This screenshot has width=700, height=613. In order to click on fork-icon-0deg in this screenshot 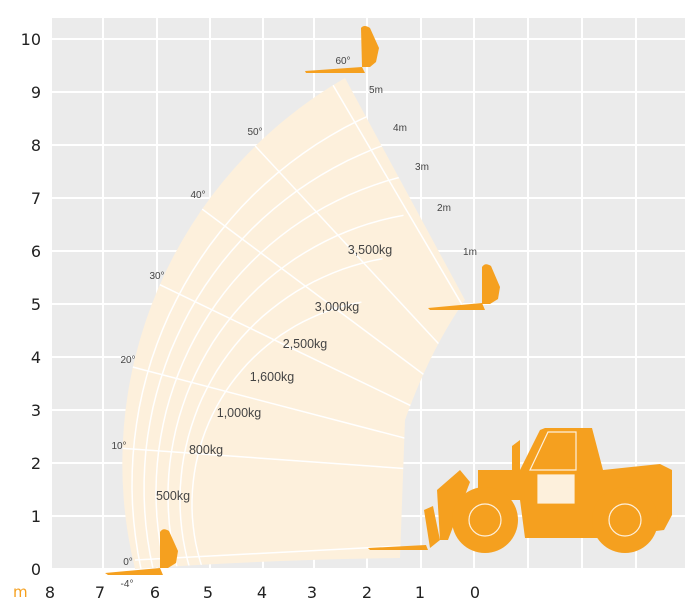, I will do `click(141, 552)`.